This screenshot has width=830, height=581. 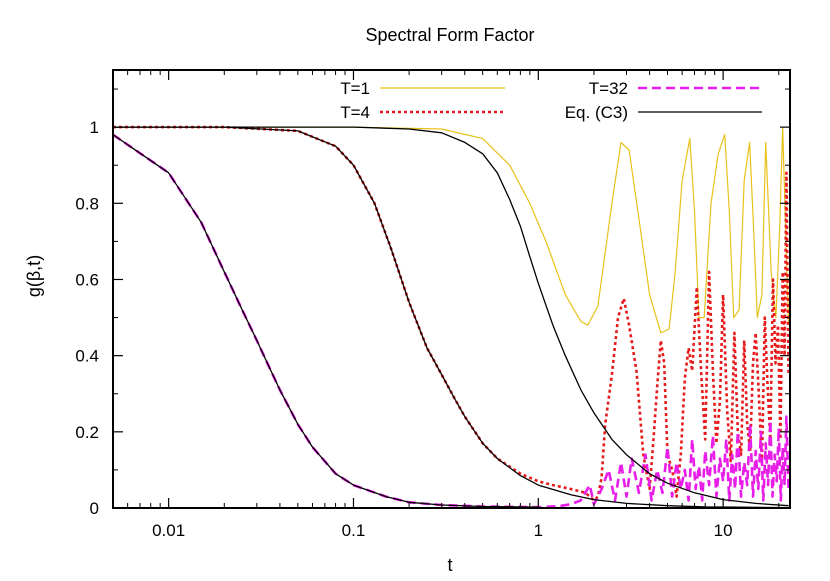 I want to click on x-tick-label: 0.1, so click(x=354, y=530).